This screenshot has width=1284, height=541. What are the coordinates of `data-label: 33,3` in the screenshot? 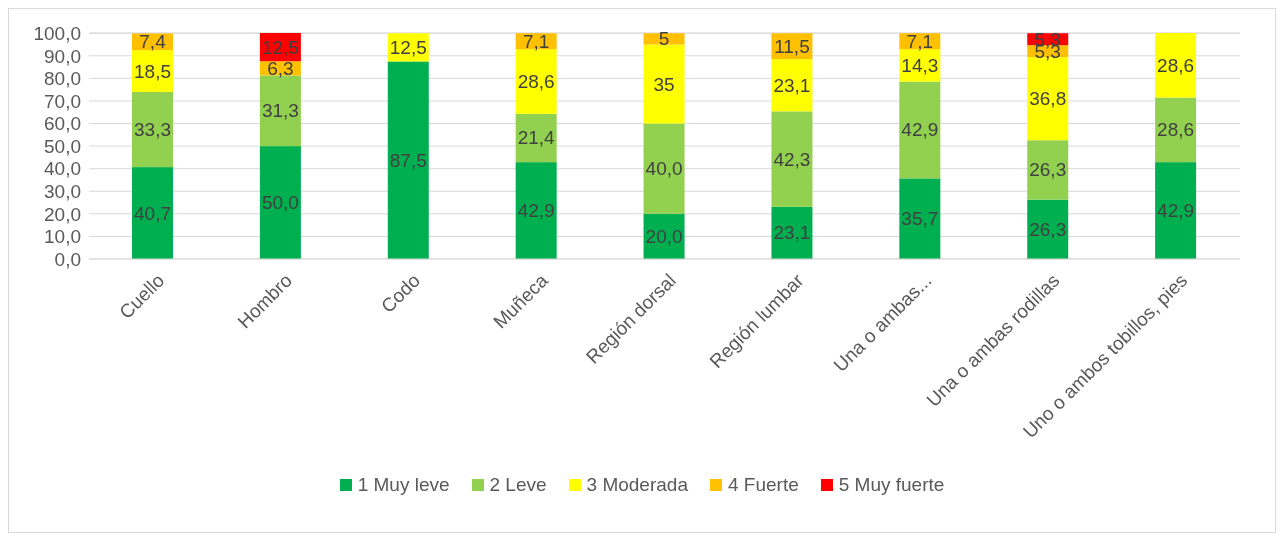 It's located at (152, 130).